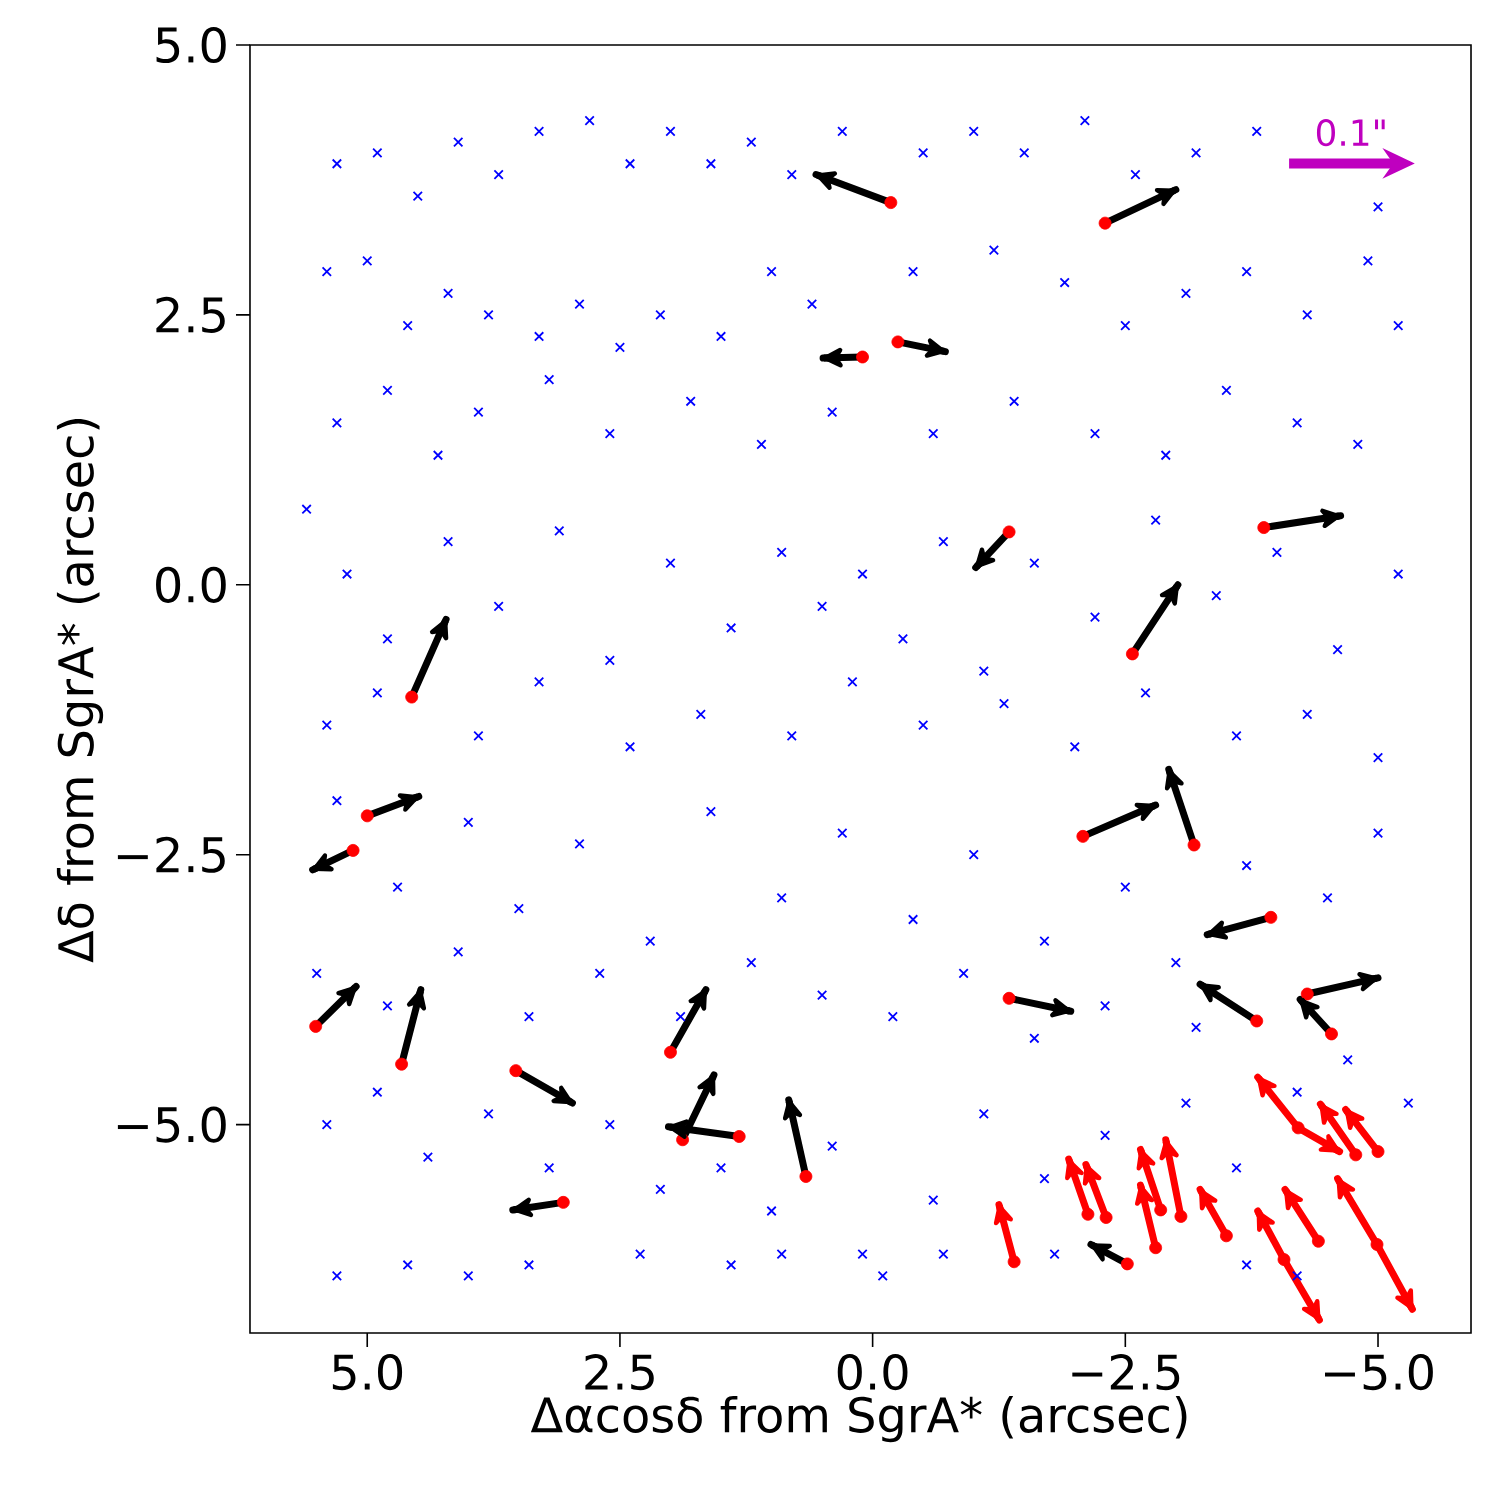 This screenshot has height=1500, width=1500. Describe the element at coordinates (191, 45) in the screenshot. I see `y-tick-label: 5.0` at that location.